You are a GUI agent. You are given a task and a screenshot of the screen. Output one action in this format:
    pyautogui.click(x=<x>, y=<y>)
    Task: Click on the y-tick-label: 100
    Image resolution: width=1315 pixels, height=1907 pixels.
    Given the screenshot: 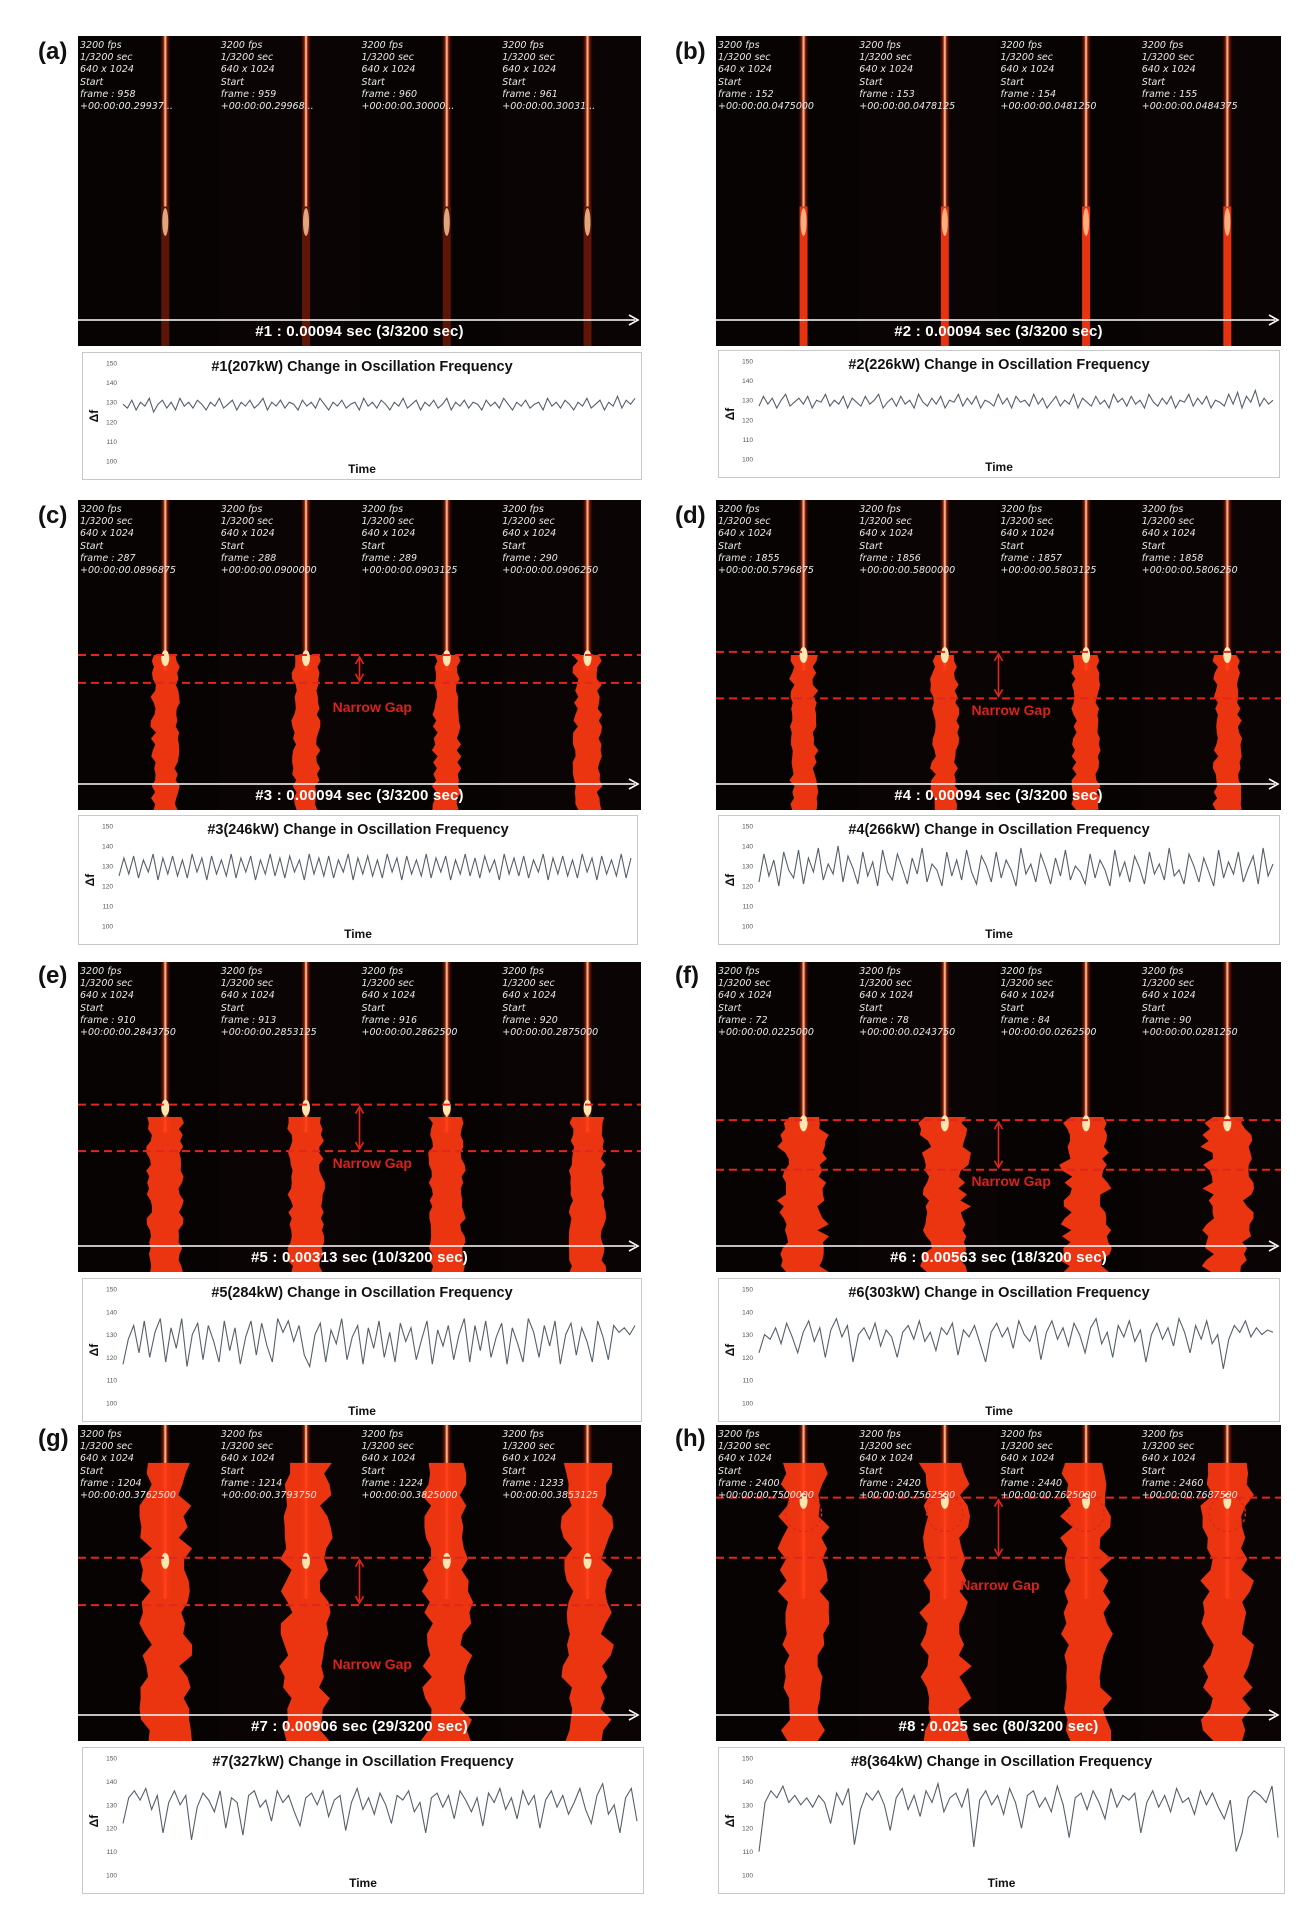 What is the action you would take?
    pyautogui.click(x=111, y=1876)
    